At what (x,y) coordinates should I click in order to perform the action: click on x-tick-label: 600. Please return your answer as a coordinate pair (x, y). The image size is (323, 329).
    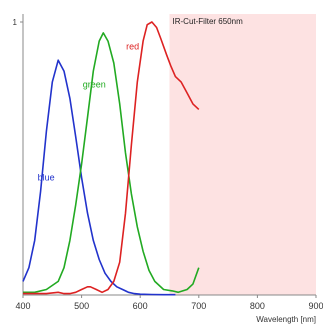
    Looking at the image, I should click on (140, 306).